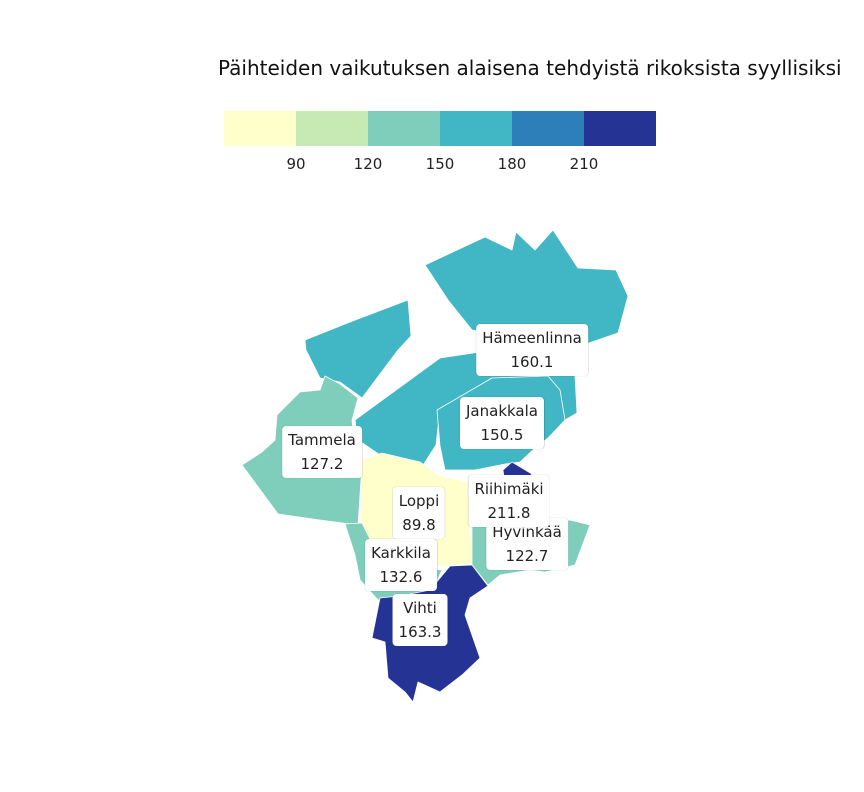 Image resolution: width=864 pixels, height=792 pixels. I want to click on label-tammela: Tammela 127.2, so click(322, 452).